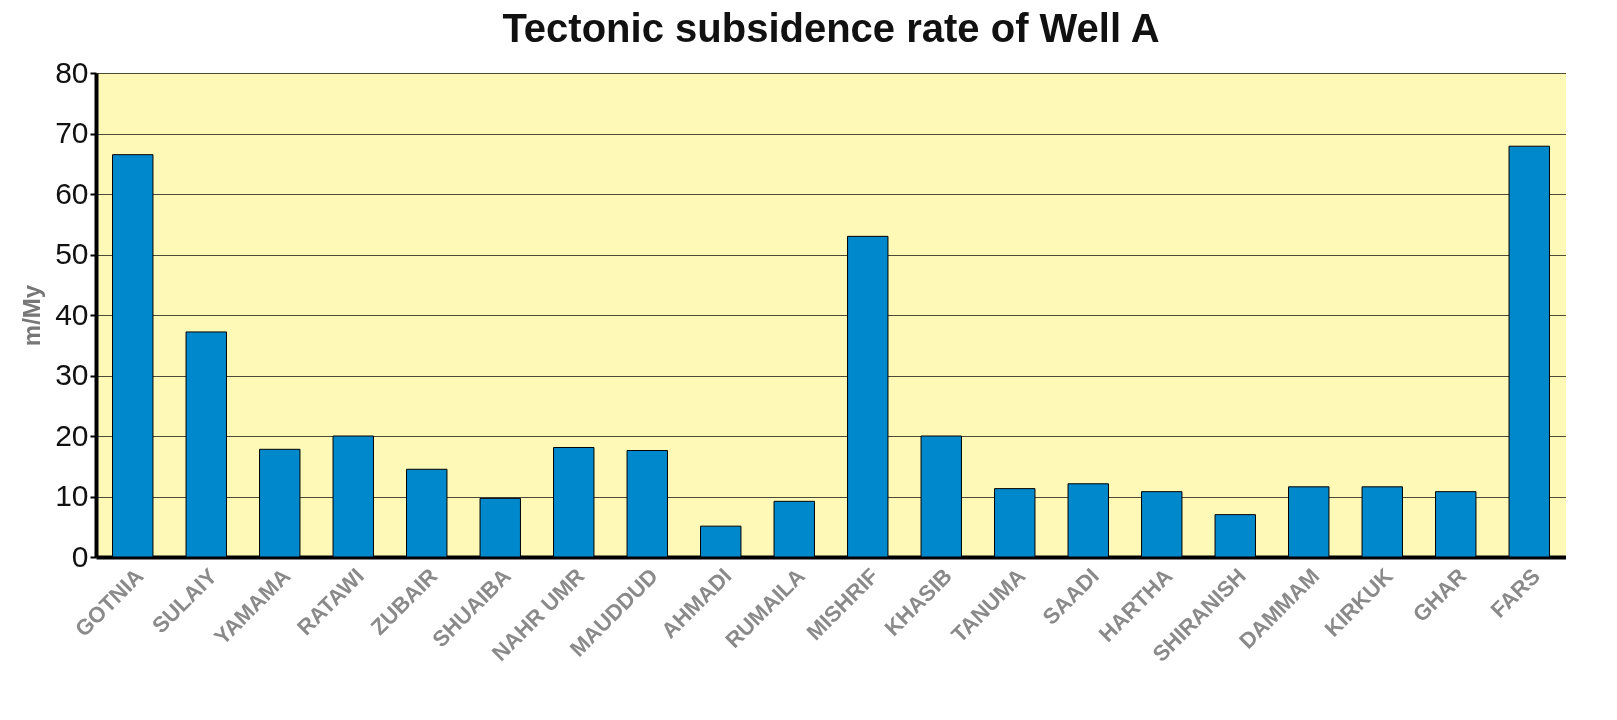 This screenshot has width=1617, height=720. Describe the element at coordinates (80, 556) in the screenshot. I see `y-tick-label: 0` at that location.